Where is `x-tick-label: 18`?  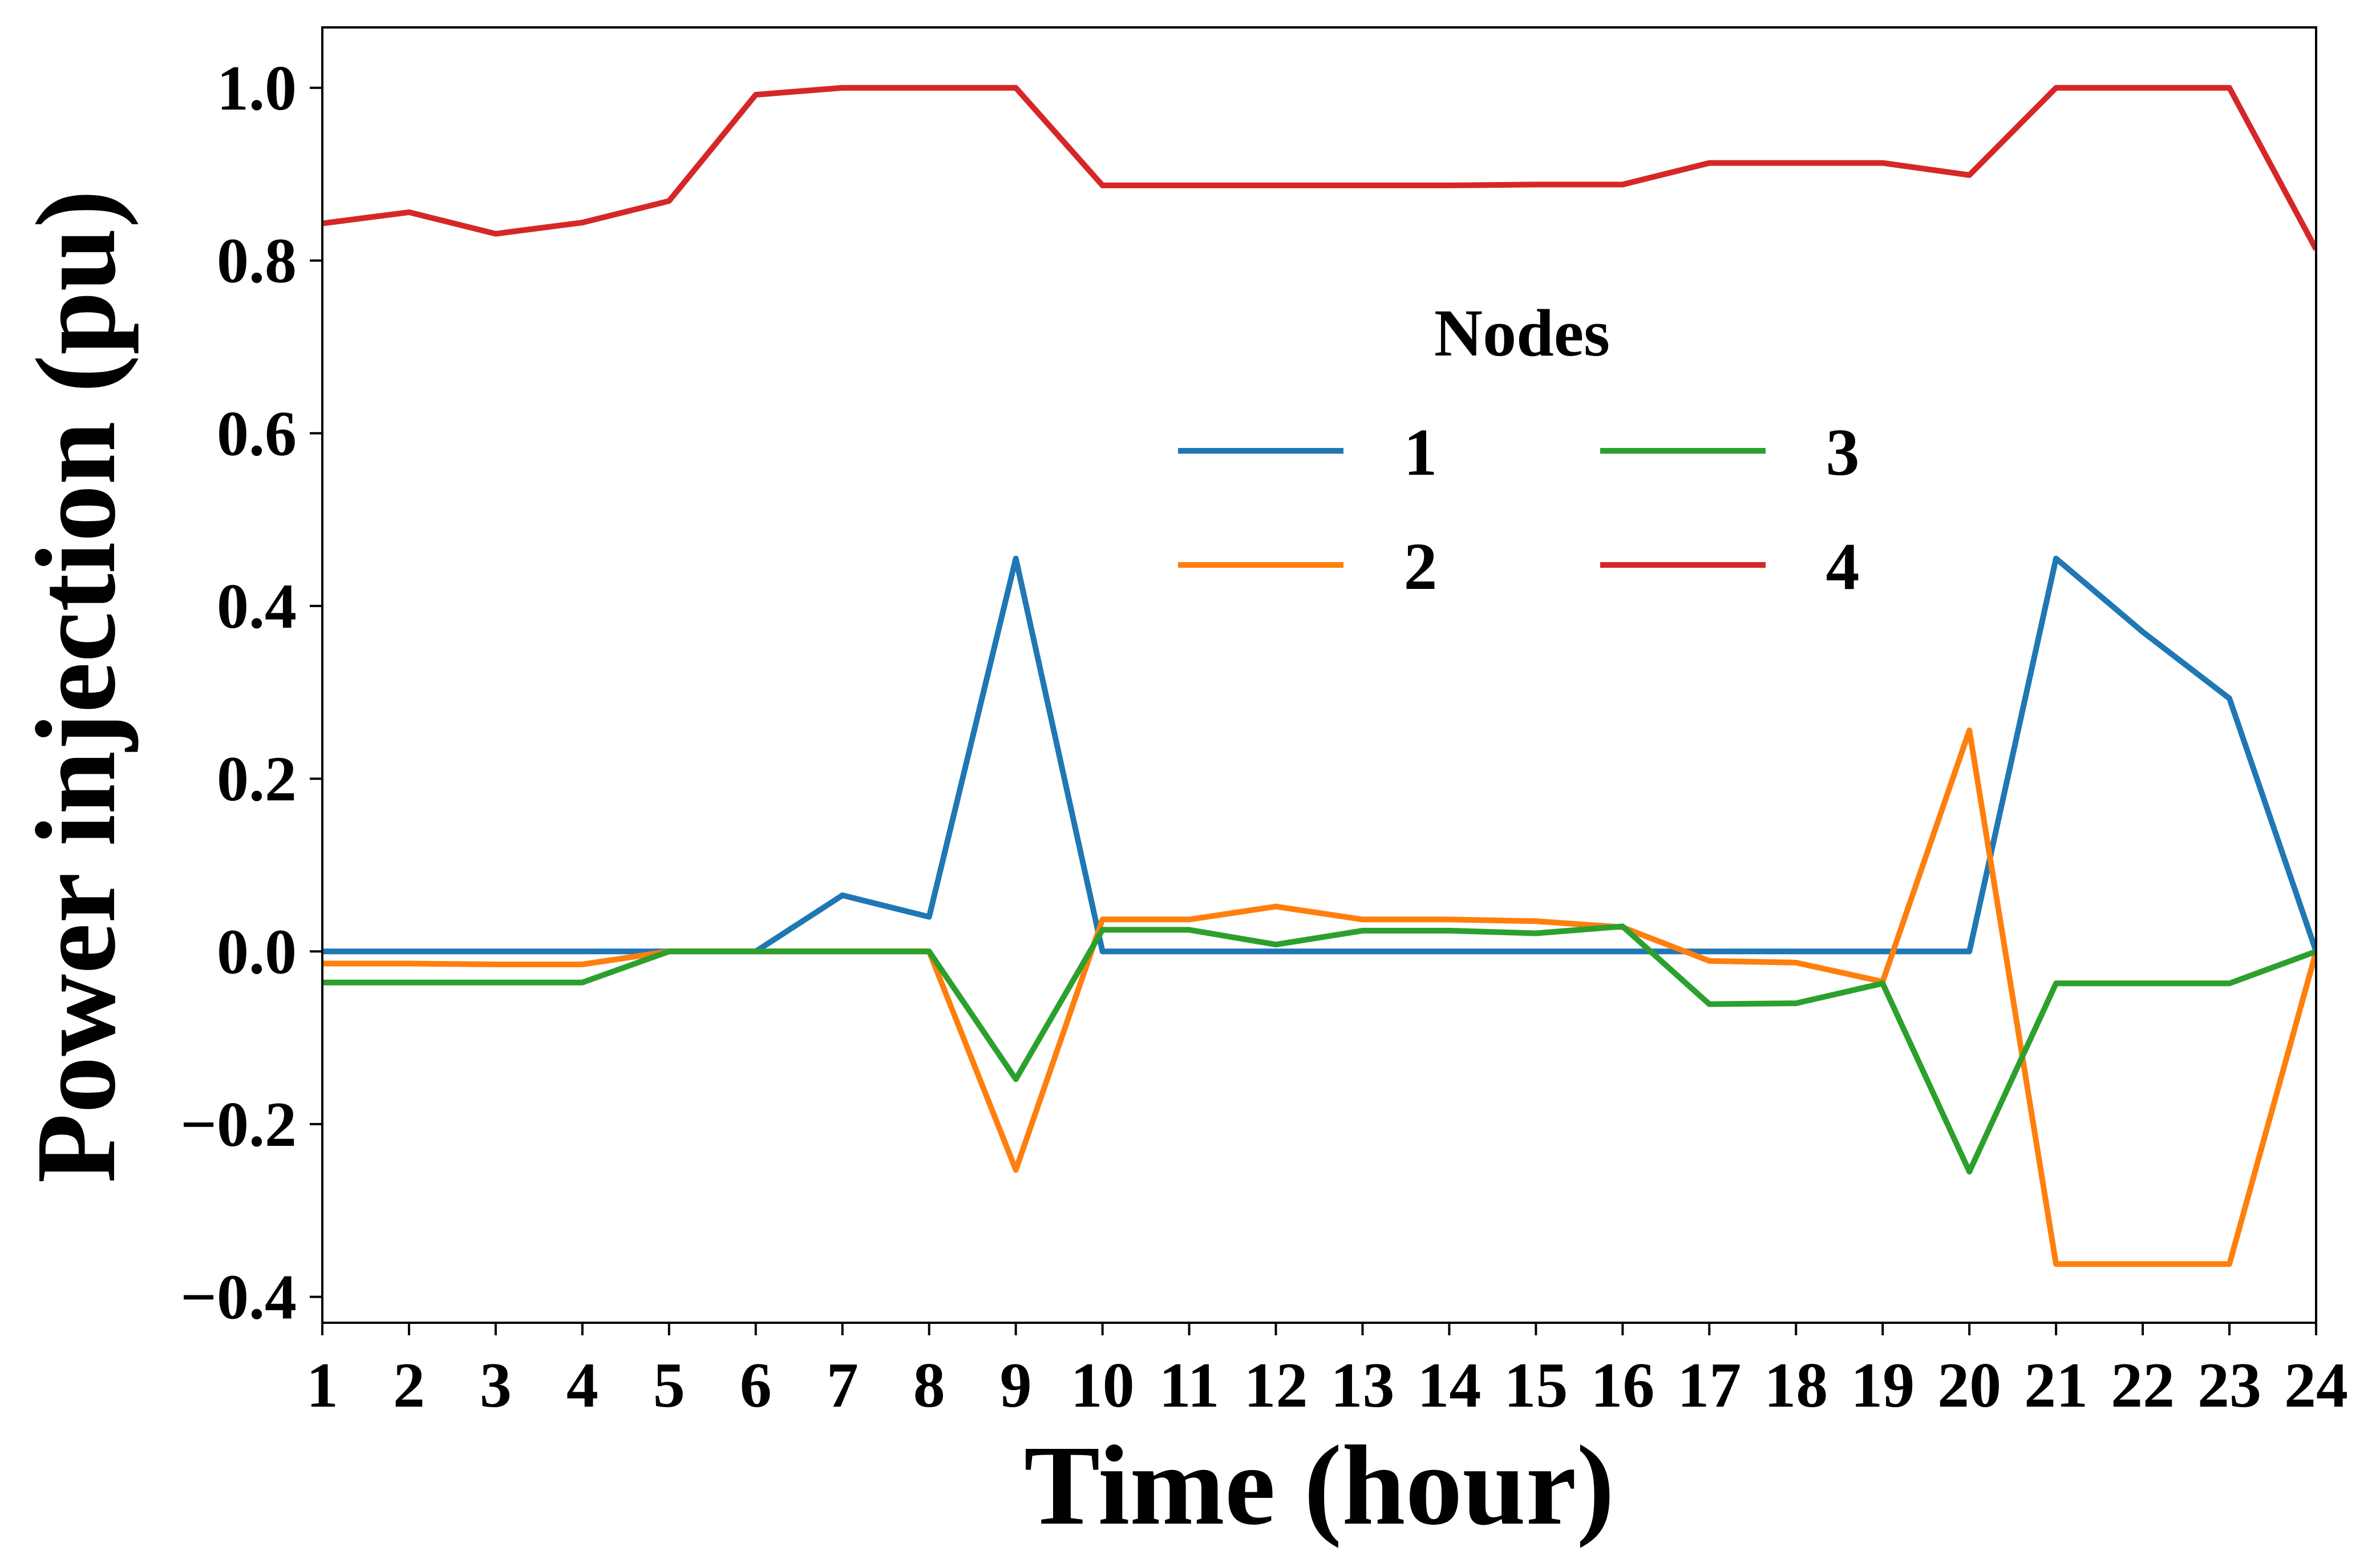 x-tick-label: 18 is located at coordinates (1796, 1385).